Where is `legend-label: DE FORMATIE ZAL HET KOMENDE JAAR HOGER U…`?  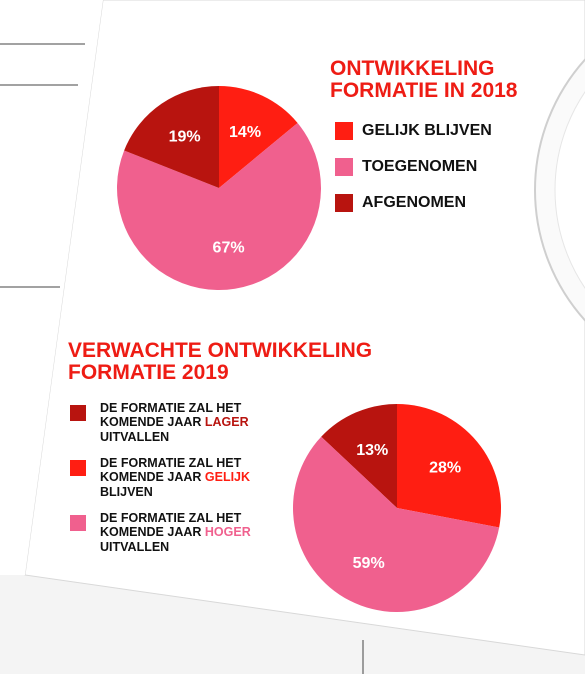
legend-label: DE FORMATIE ZAL HET KOMENDE JAAR HOGER U… is located at coordinates (175, 532).